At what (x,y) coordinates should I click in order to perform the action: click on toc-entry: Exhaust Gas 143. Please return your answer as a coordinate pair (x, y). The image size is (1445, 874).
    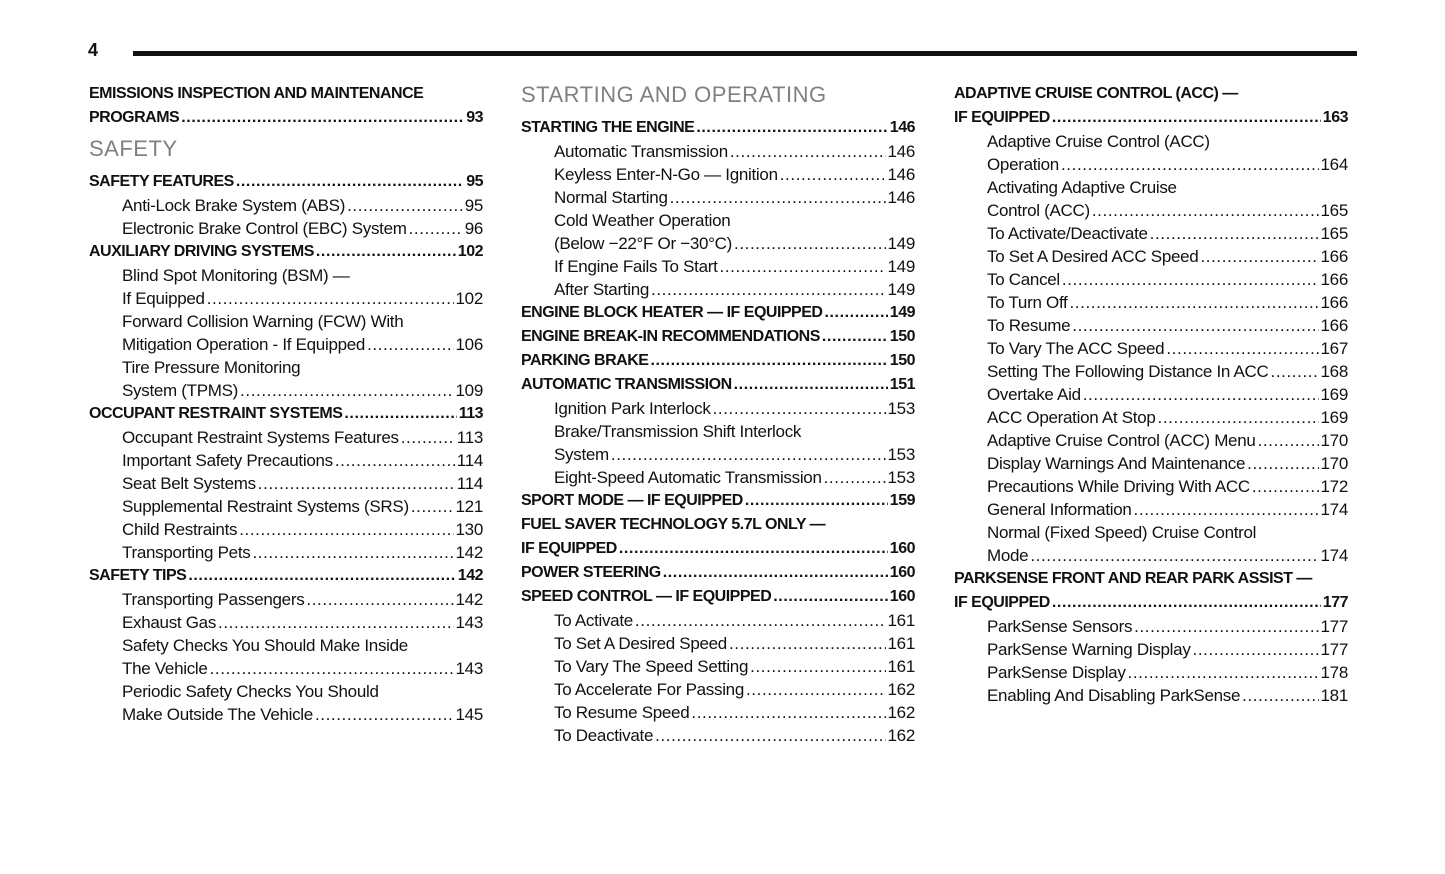
    Looking at the image, I should click on (286, 622).